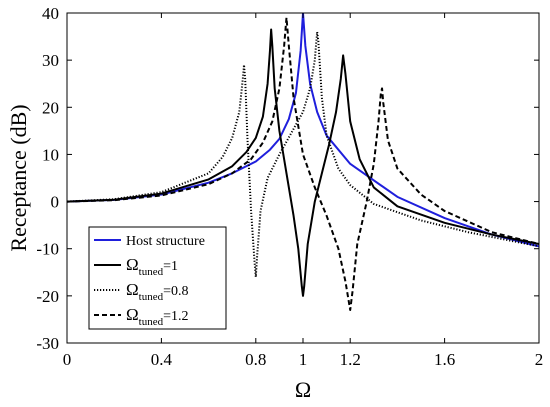 The image size is (550, 407). I want to click on legend-label-main: Host structure, so click(165, 241).